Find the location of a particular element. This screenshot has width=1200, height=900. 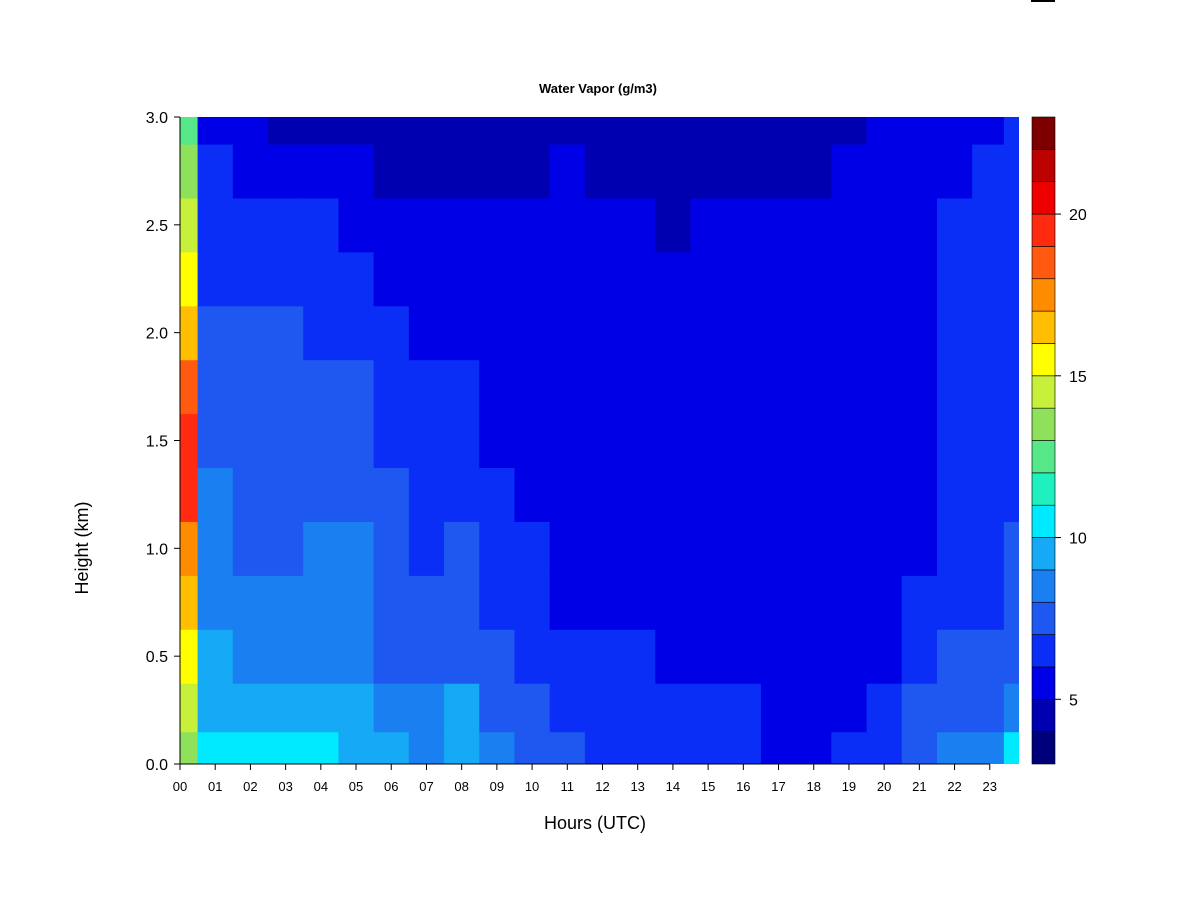

x-tick-label: 15 is located at coordinates (708, 786).